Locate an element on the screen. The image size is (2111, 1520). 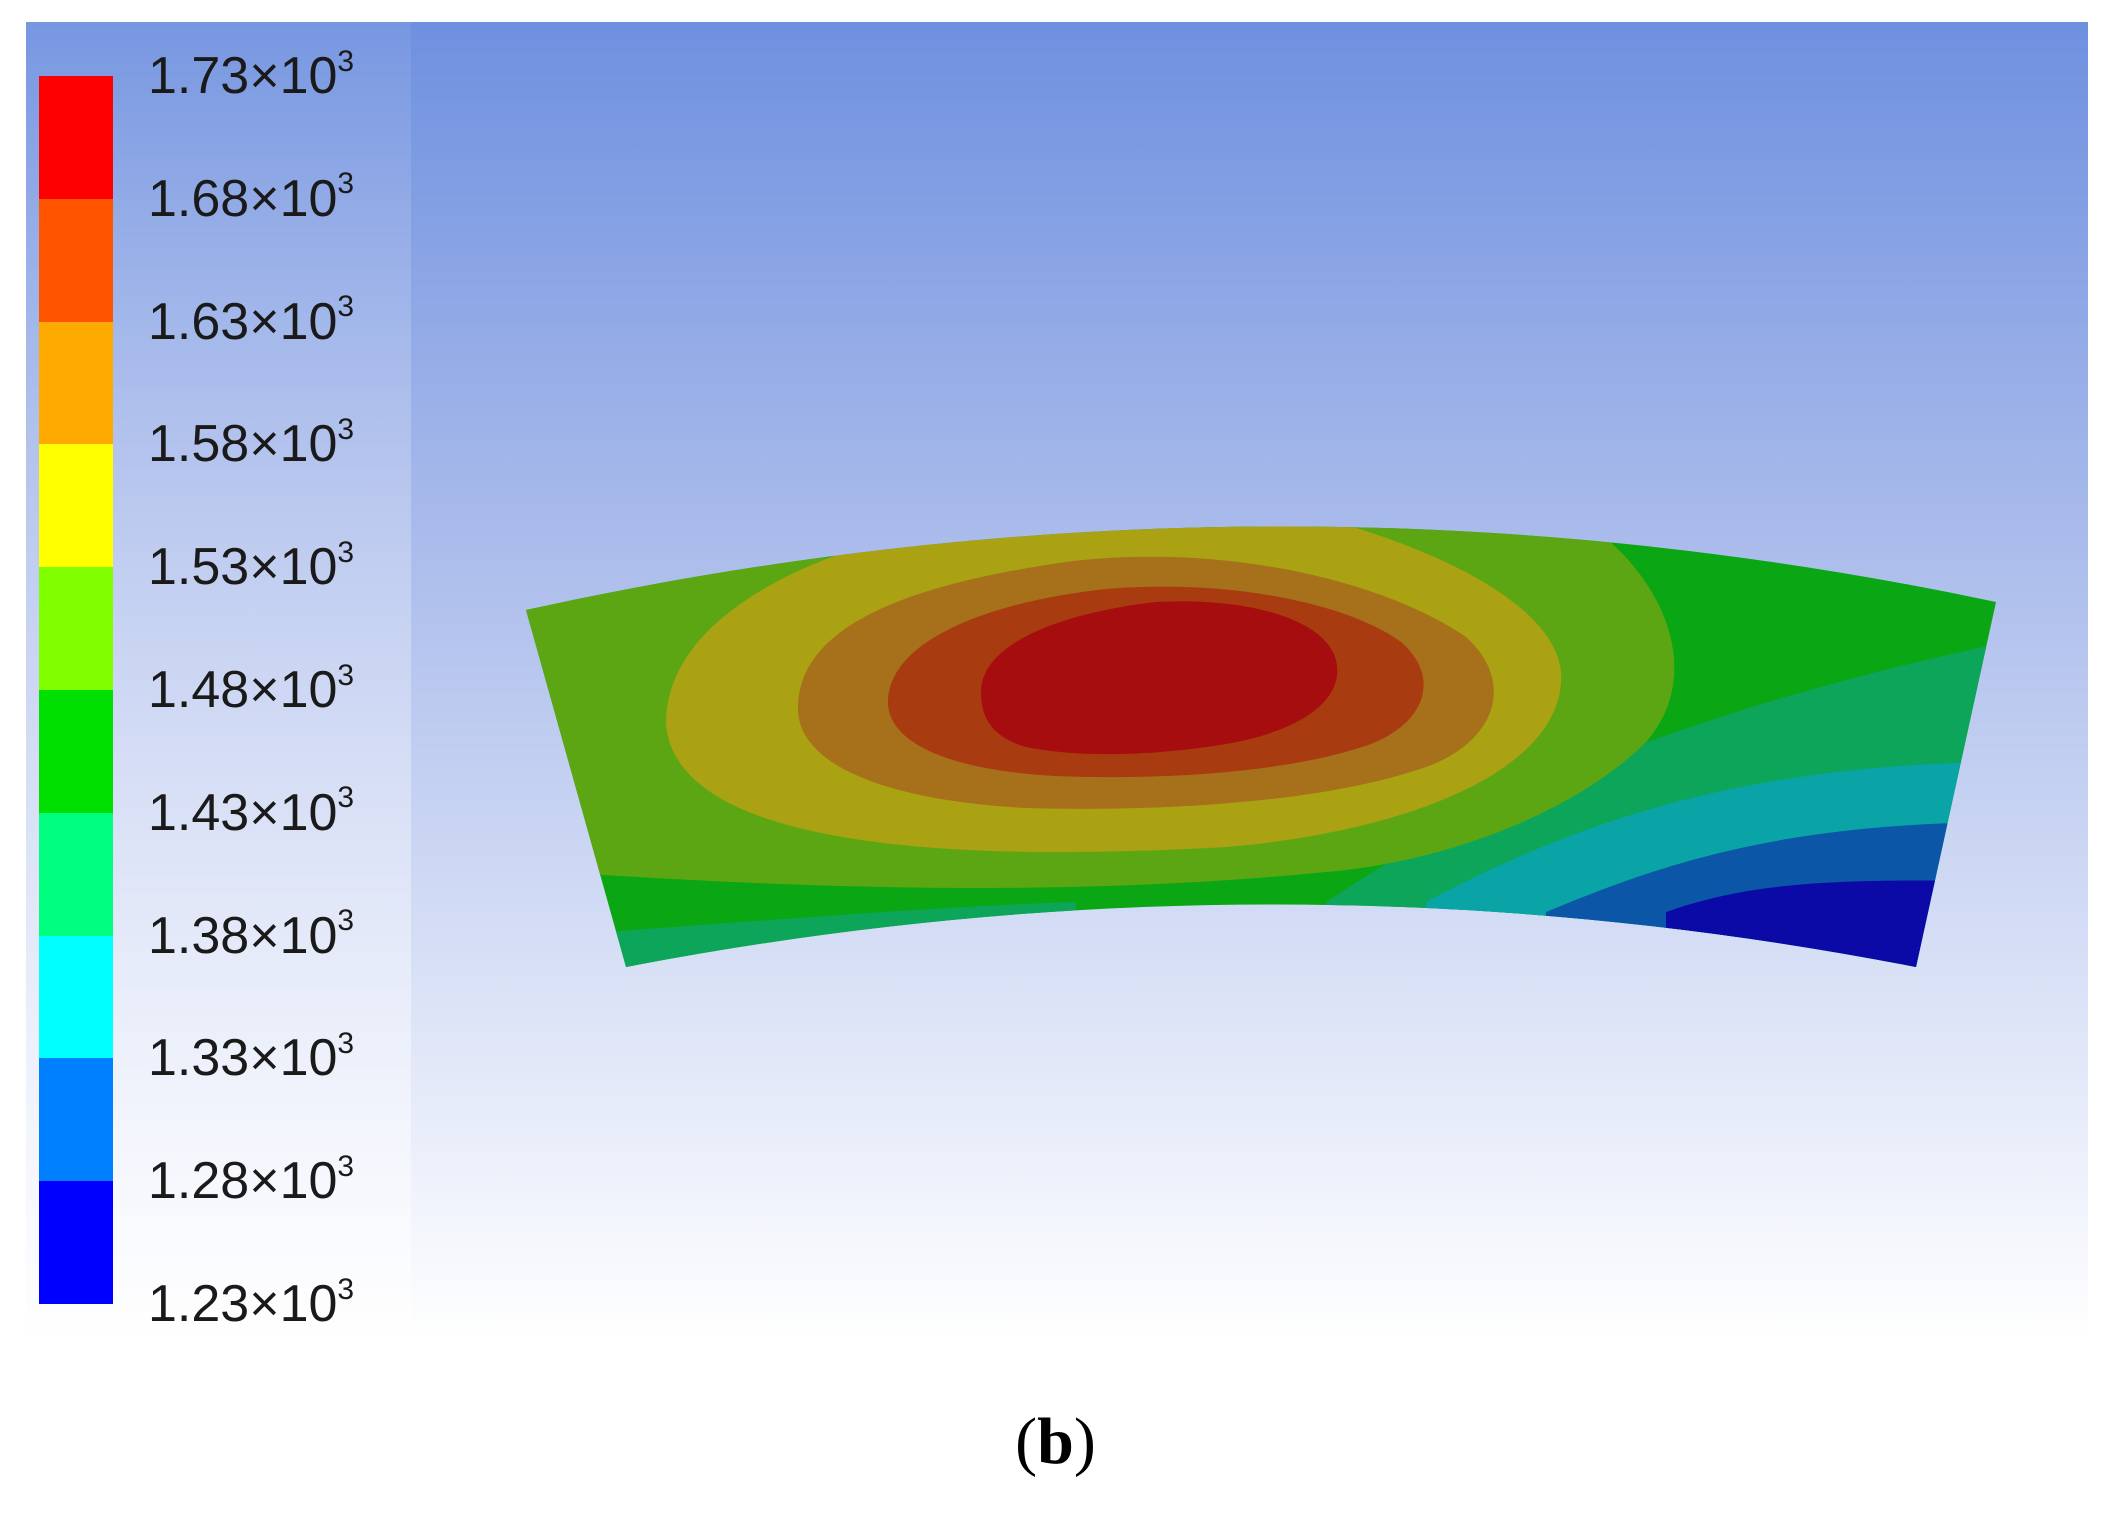
colorbar-tick-label: 1.53×10³ is located at coordinates (251, 566).